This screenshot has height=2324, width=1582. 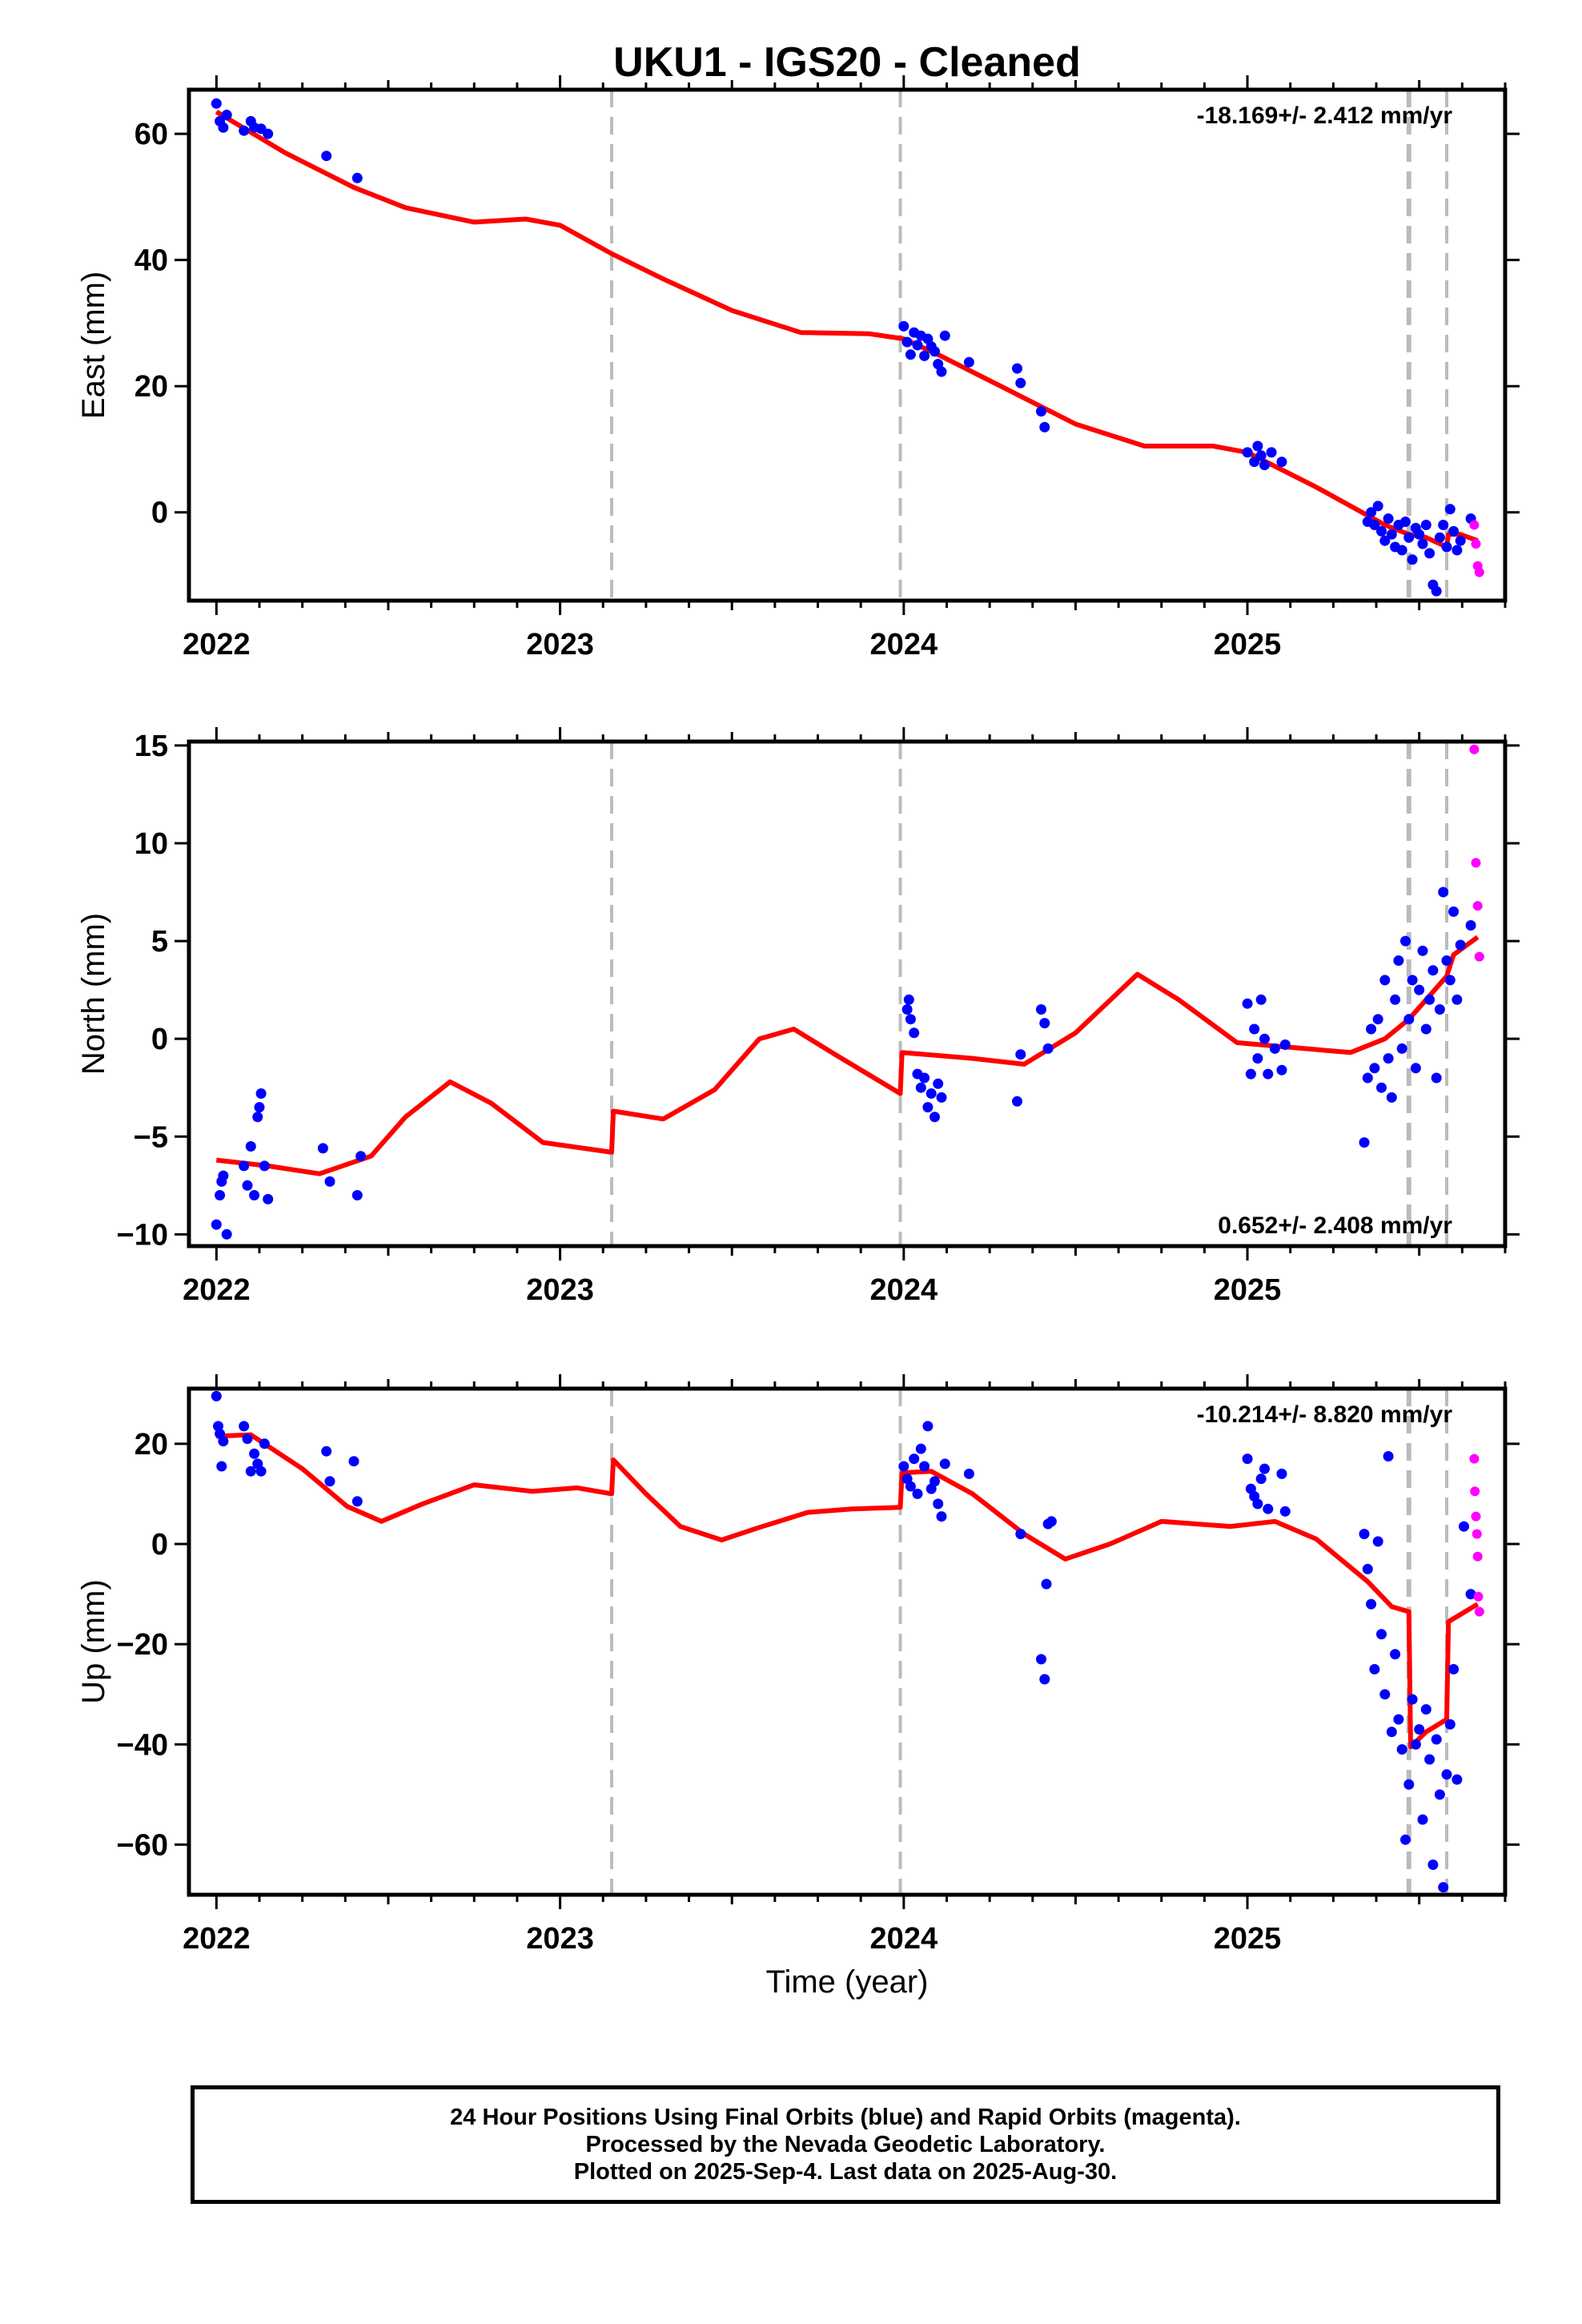 What do you see at coordinates (1476, 1516) in the screenshot?
I see `up-rapid-point` at bounding box center [1476, 1516].